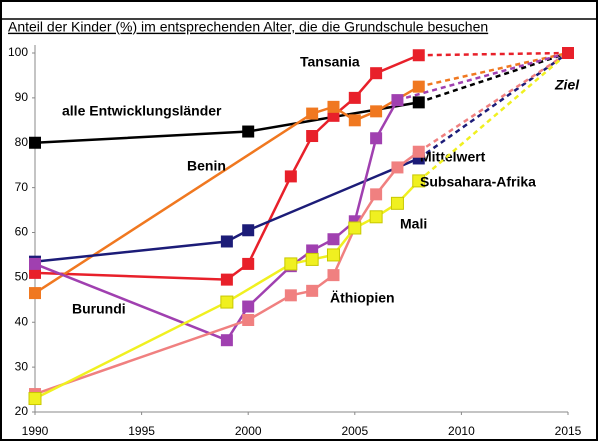  What do you see at coordinates (142, 111) in the screenshot?
I see `series-label: alle Entwicklungsländer` at bounding box center [142, 111].